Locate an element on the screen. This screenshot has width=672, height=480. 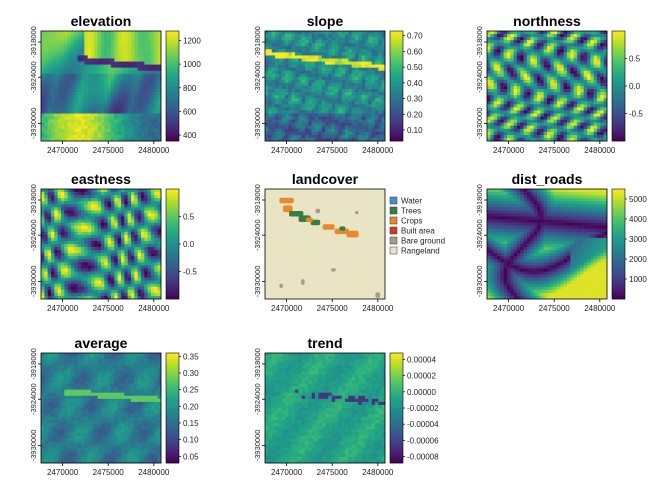
panel-title: elevation is located at coordinates (101, 21).